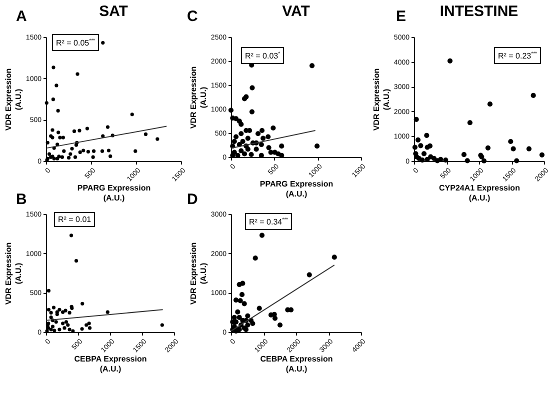 This screenshot has width=550, height=396. Describe the element at coordinates (268, 221) in the screenshot. I see `annotation: R² = 0.34$^{***}$` at that location.